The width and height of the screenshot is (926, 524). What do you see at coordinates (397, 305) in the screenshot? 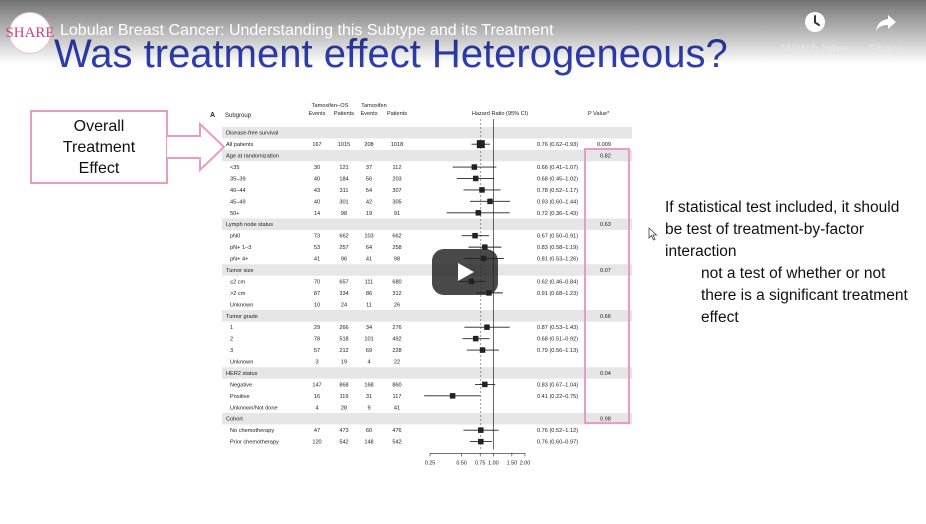
I see `patients-cell: 26` at bounding box center [397, 305].